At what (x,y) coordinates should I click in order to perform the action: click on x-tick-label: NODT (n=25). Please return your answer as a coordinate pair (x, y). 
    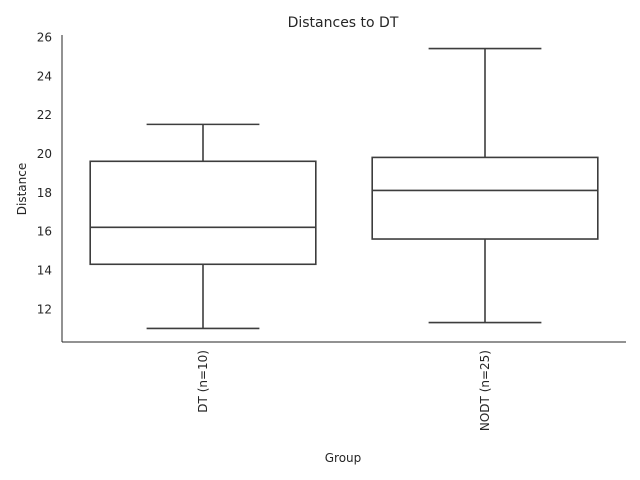
    Looking at the image, I should click on (485, 390).